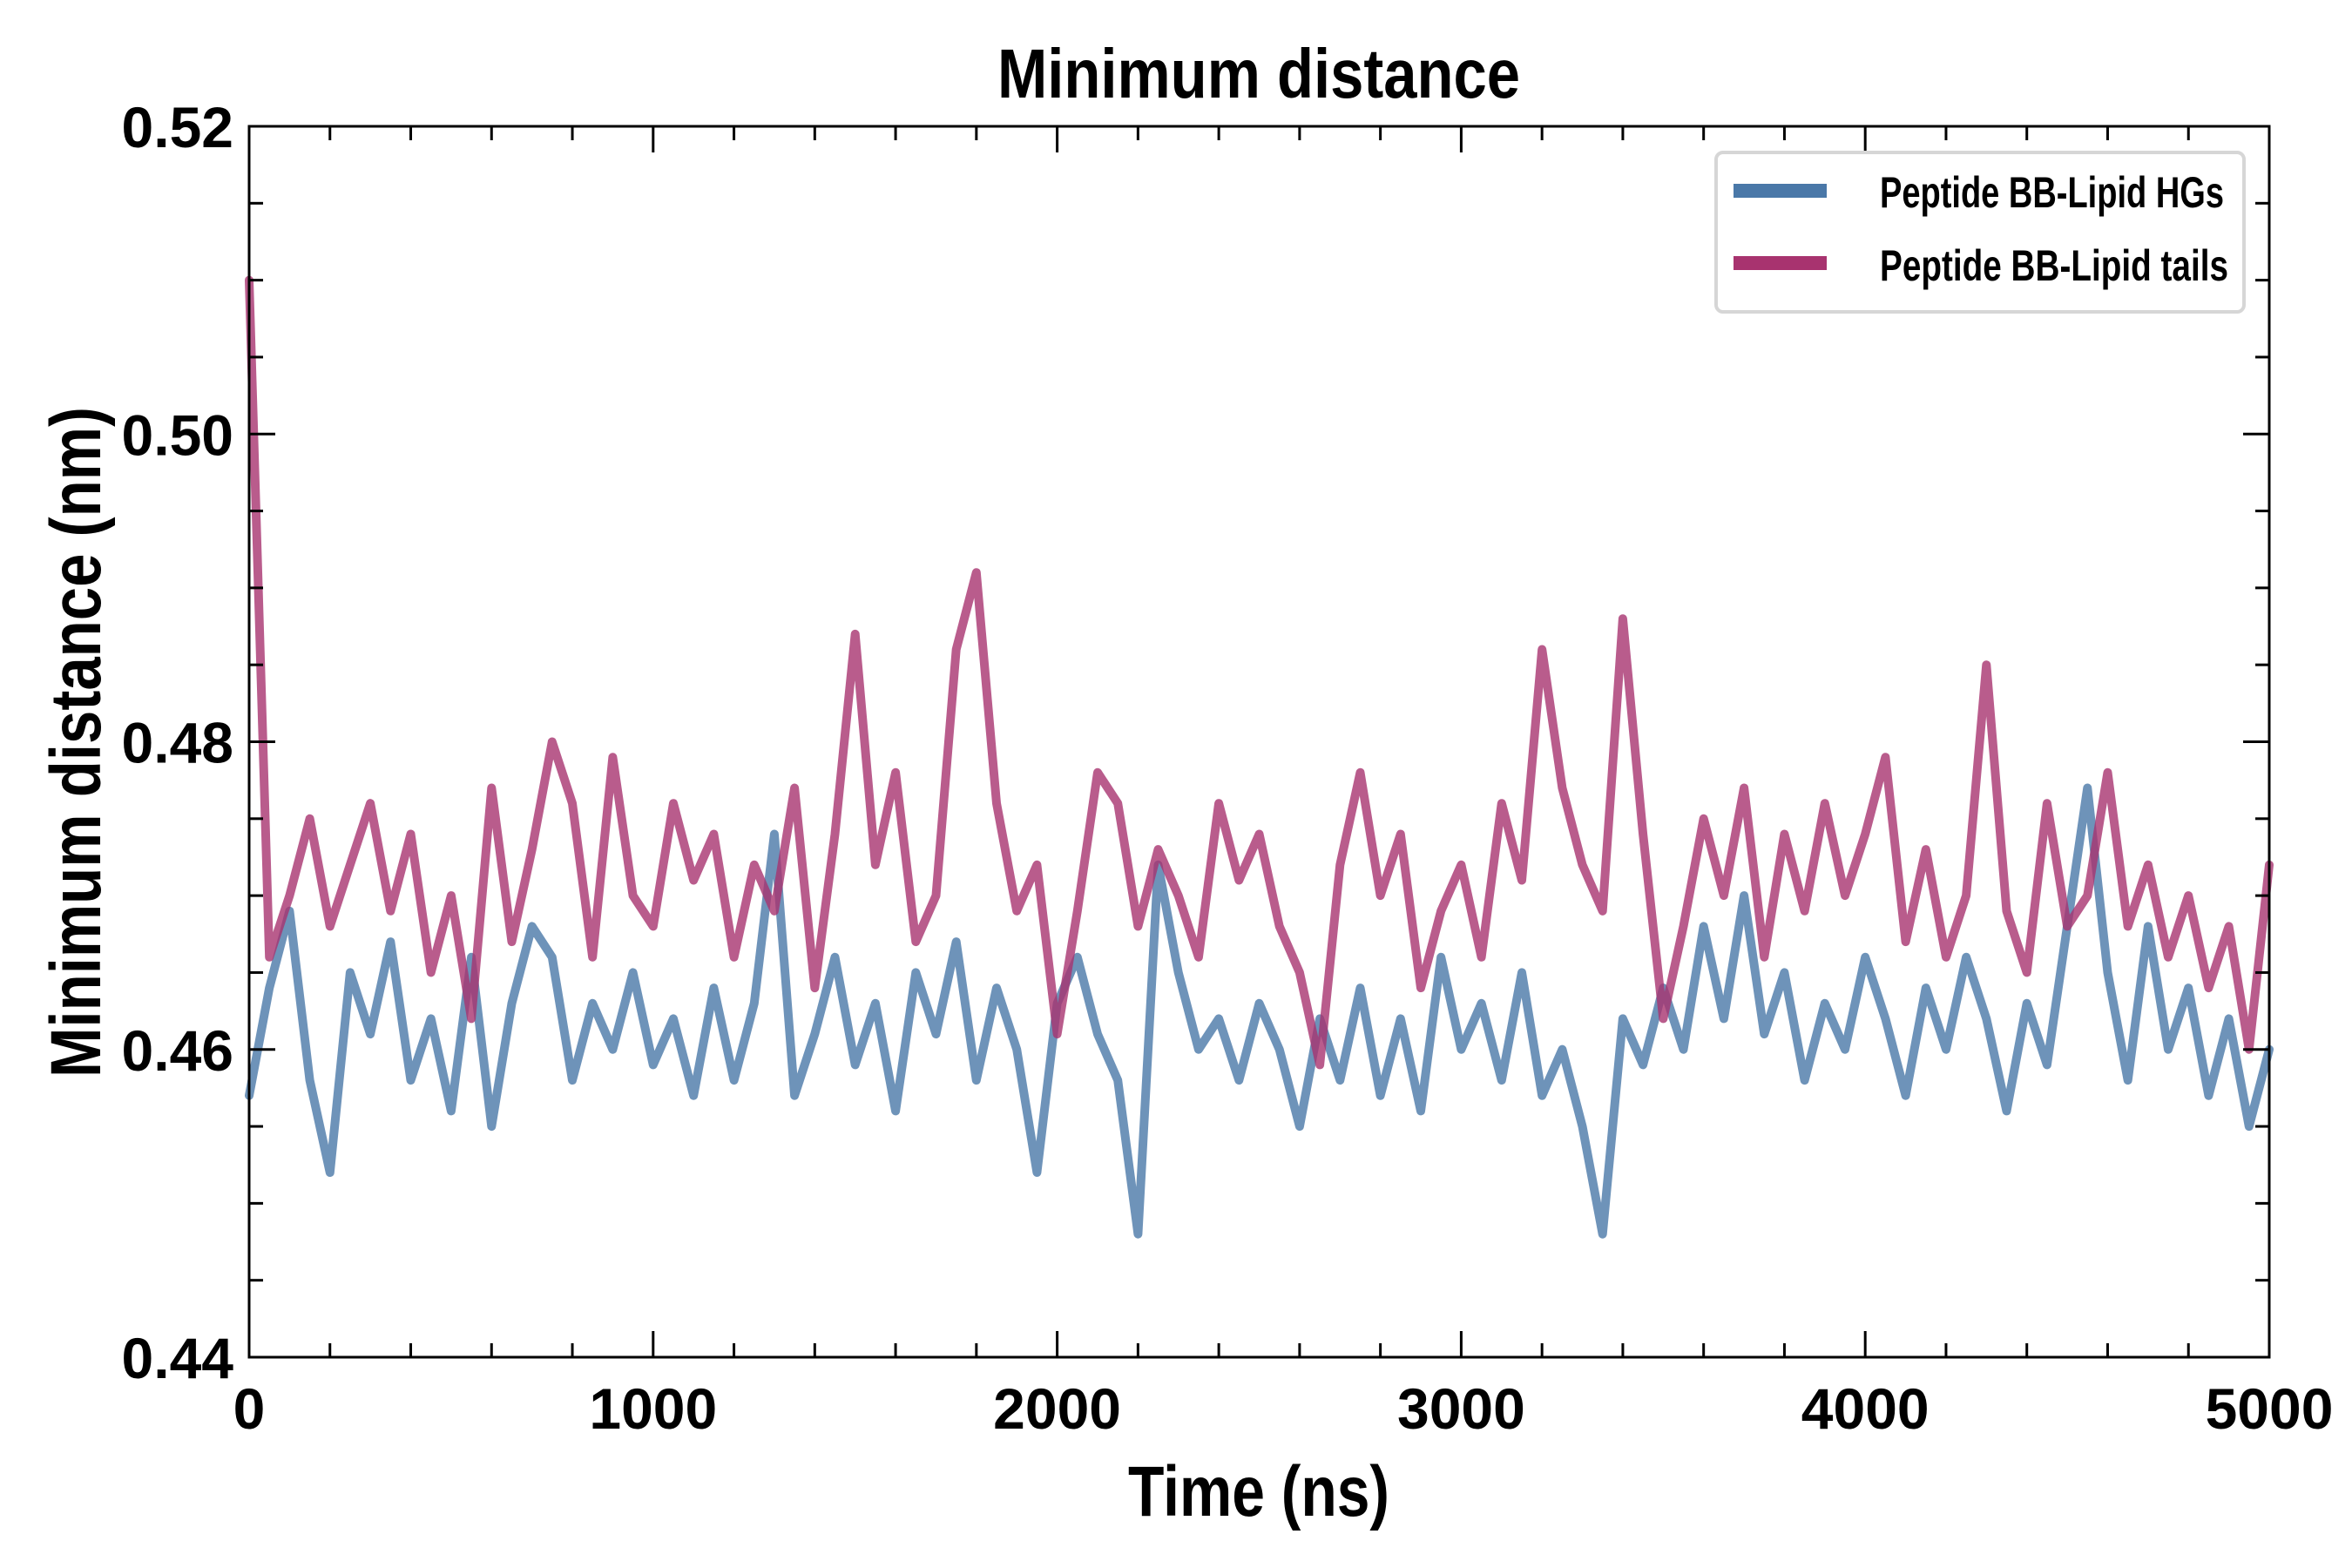 The width and height of the screenshot is (2352, 1568). What do you see at coordinates (178, 1358) in the screenshot?
I see `y-tick-label: 0.44` at bounding box center [178, 1358].